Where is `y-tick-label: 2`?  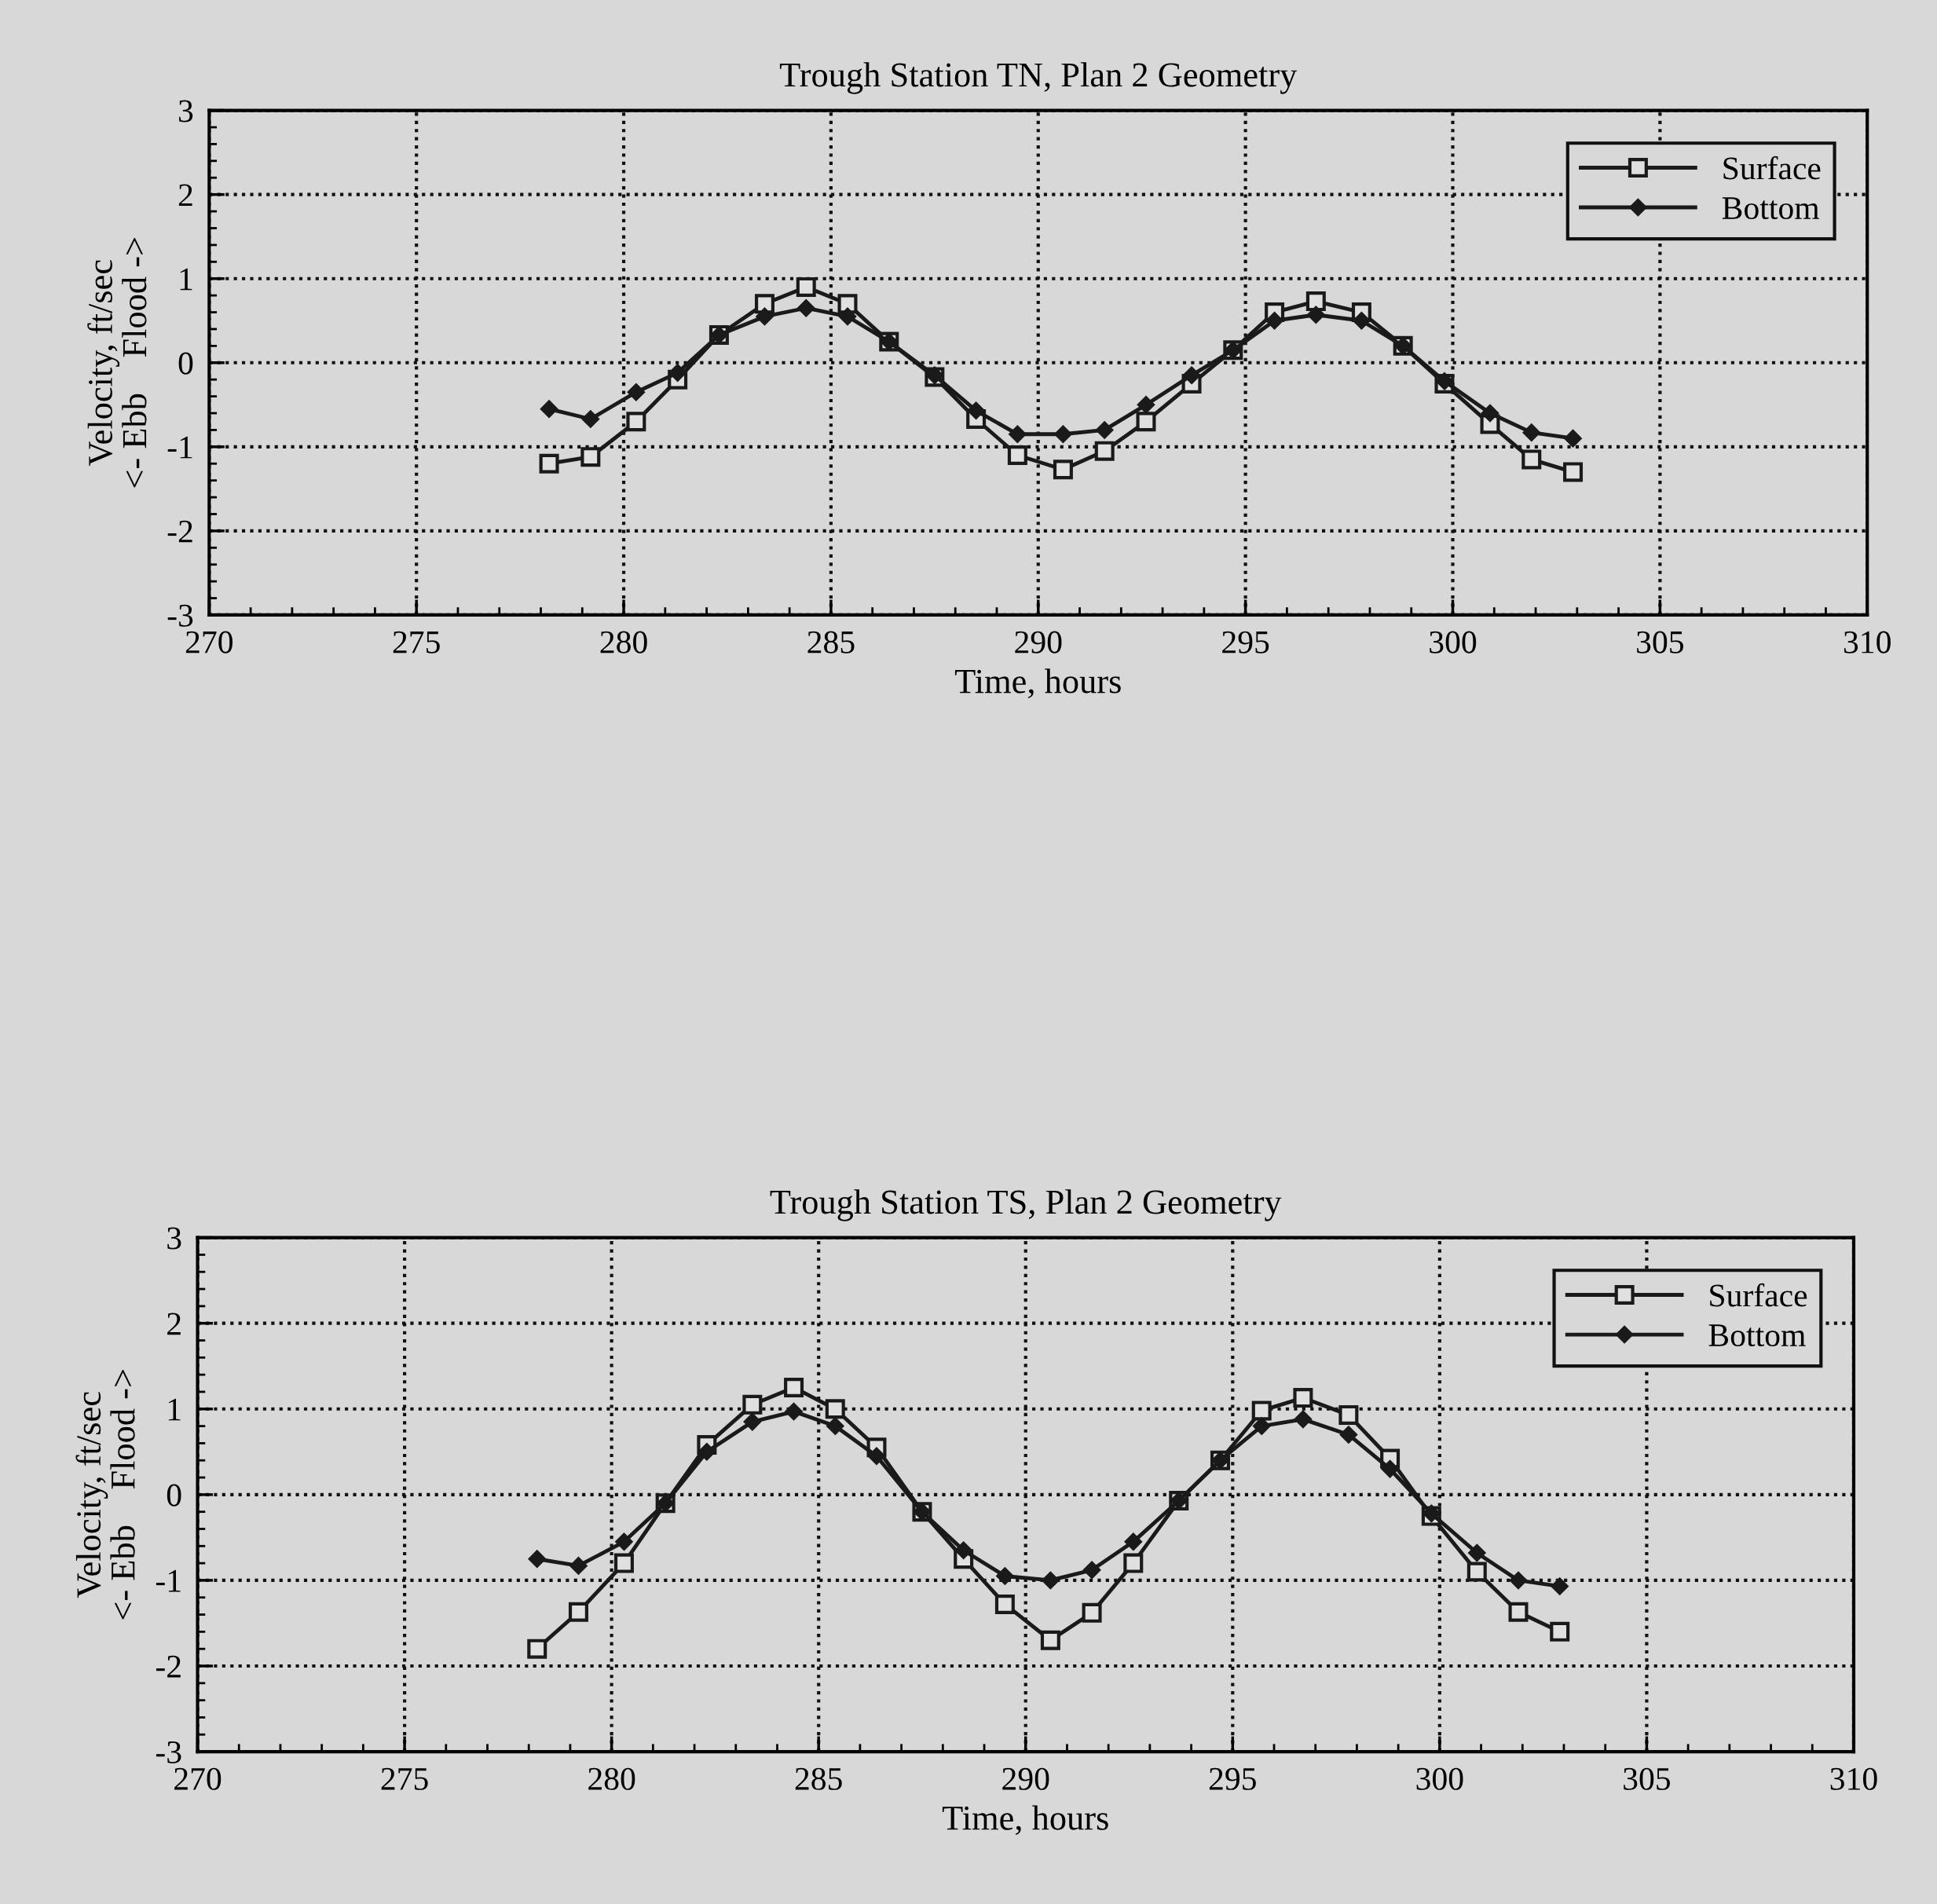 y-tick-label: 2 is located at coordinates (174, 1324).